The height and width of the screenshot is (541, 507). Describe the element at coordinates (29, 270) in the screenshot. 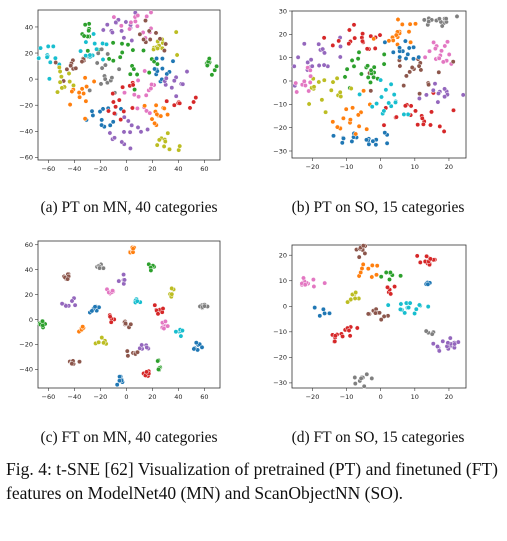

I see `y-tick-label: 40` at that location.